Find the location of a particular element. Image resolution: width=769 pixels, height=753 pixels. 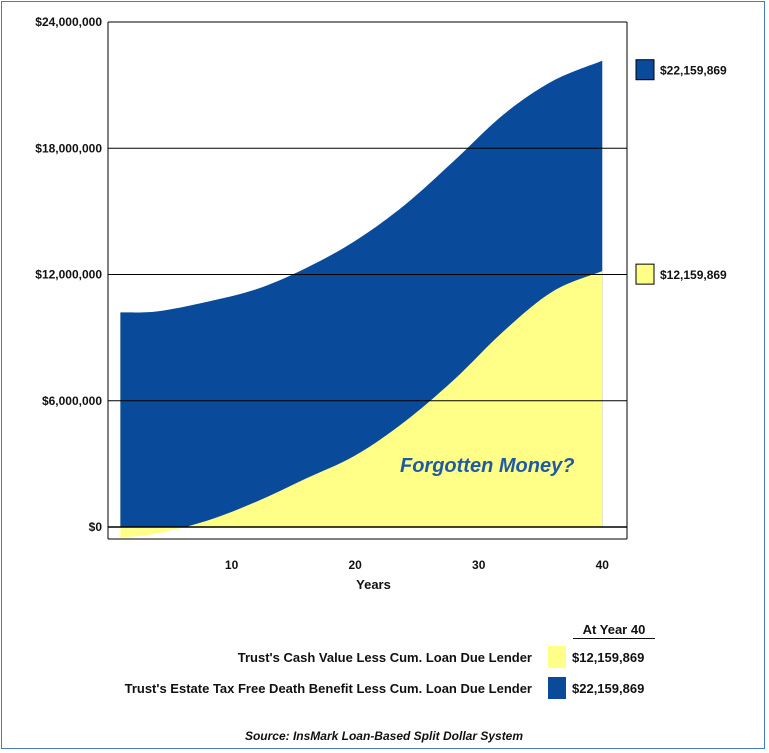

legend-swatch-death-benefit is located at coordinates (557, 688).